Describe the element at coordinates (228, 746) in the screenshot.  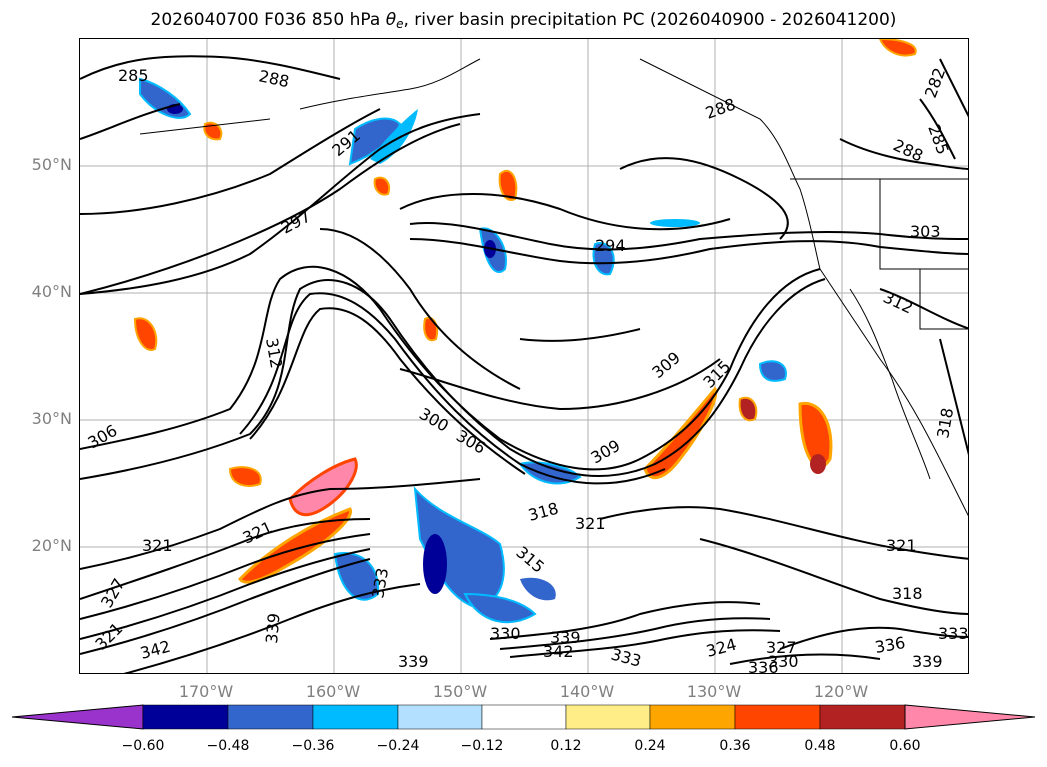
I see `colorbar-tick-label: −0.48` at that location.